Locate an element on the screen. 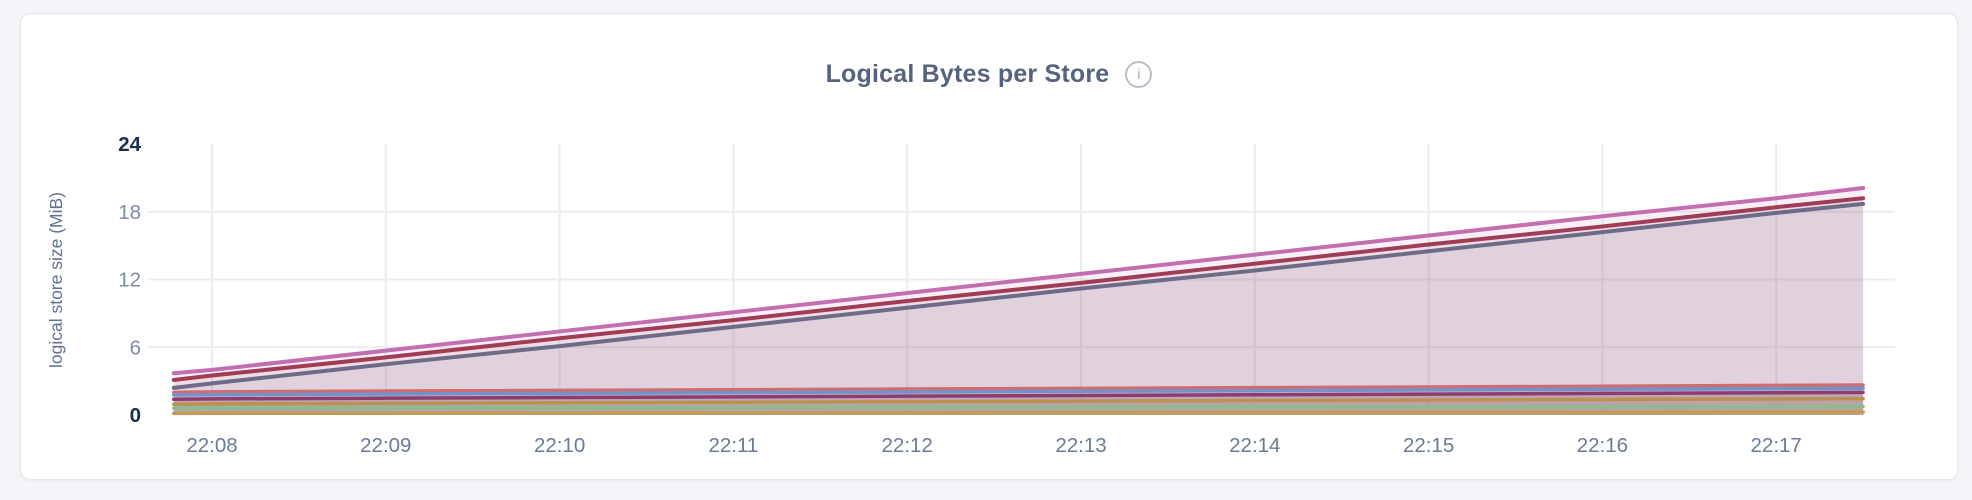 The width and height of the screenshot is (1972, 500). y-tick-label: 0 is located at coordinates (135, 415).